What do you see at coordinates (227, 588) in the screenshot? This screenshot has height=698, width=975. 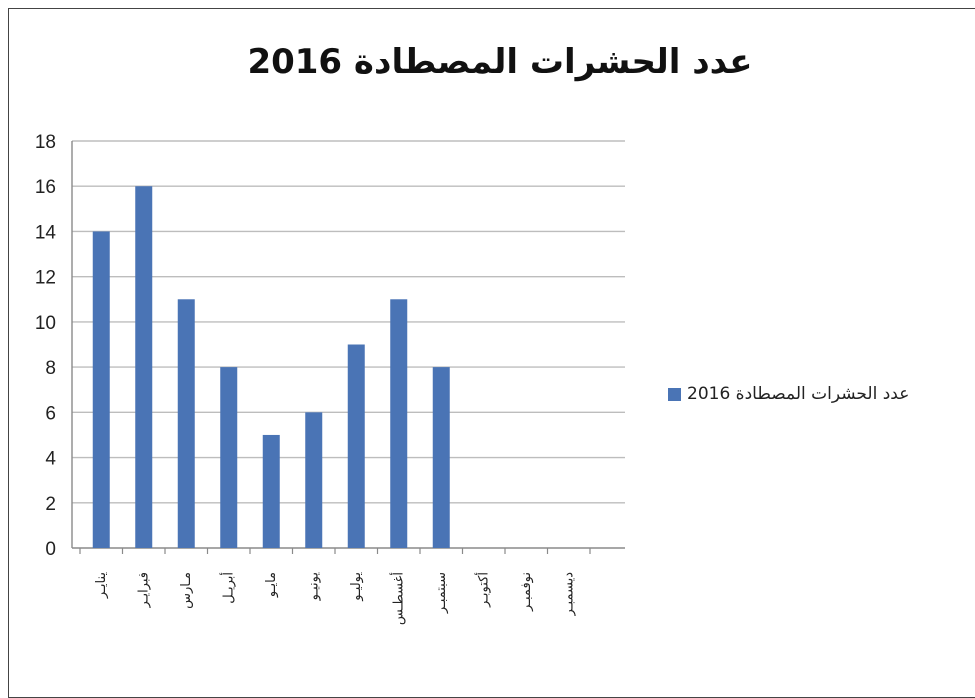 I see `x-tick-label: أبريـل` at bounding box center [227, 588].